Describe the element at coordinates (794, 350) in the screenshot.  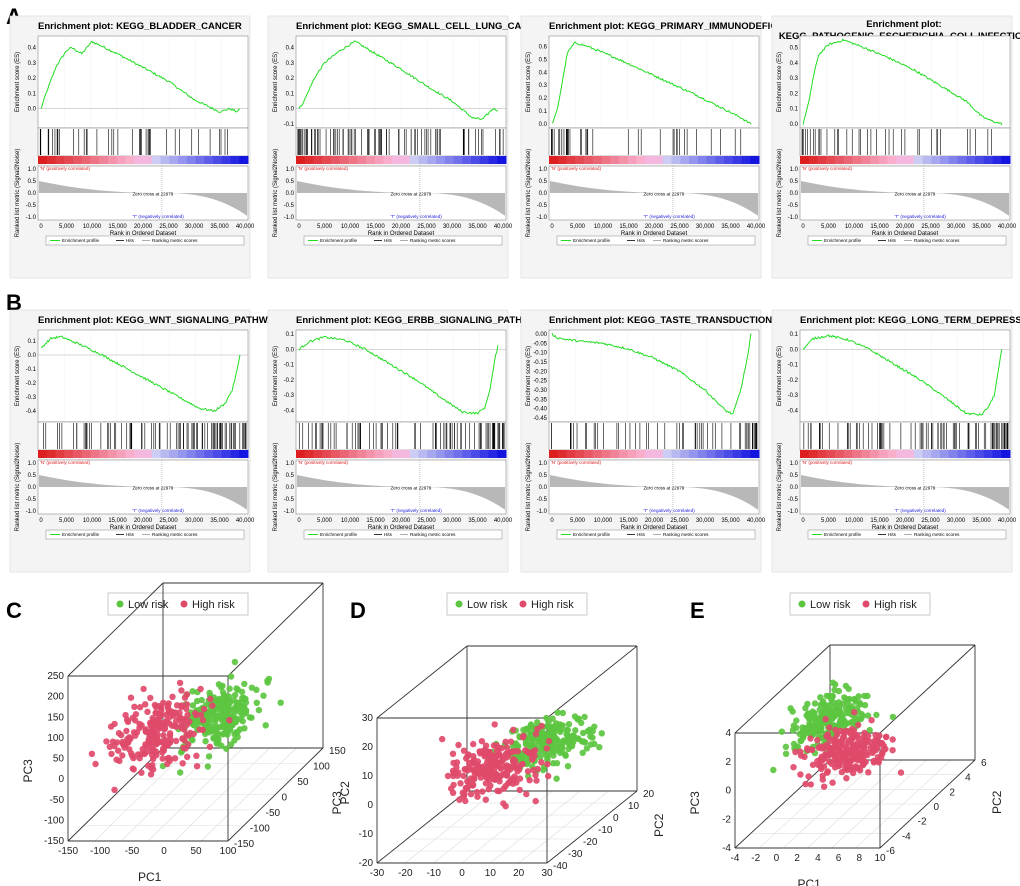
I see `es-y-tick: 0.0` at that location.